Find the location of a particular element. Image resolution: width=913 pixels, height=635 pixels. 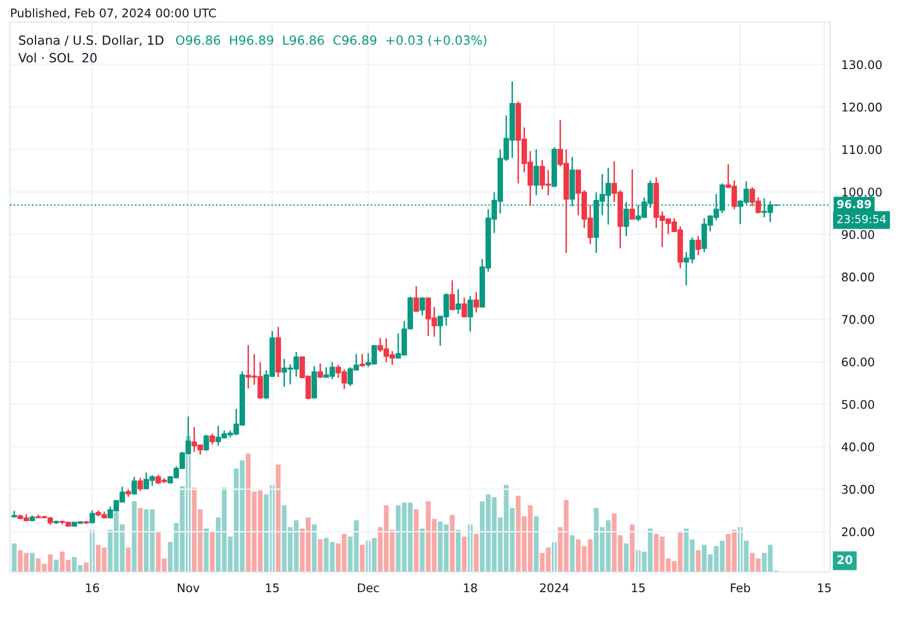

x-tick-label: 18 is located at coordinates (470, 587).